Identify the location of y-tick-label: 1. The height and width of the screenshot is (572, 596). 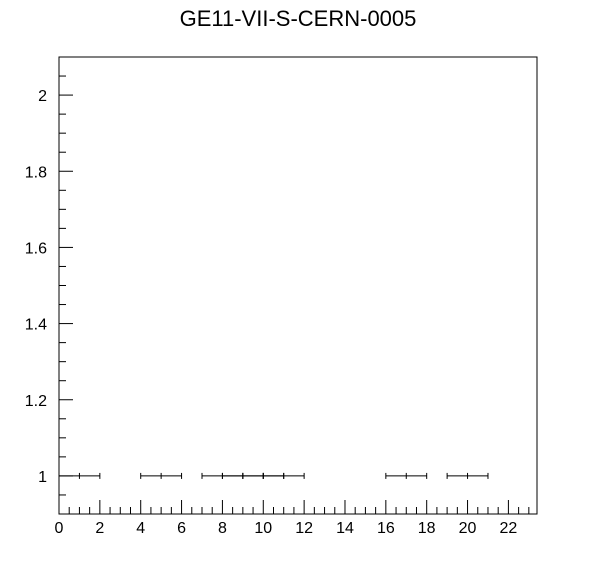
(42, 477).